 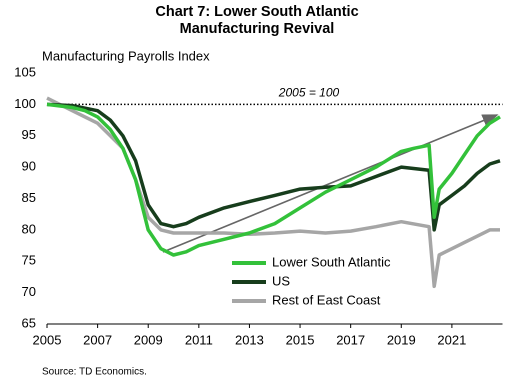 What do you see at coordinates (451, 339) in the screenshot?
I see `x-tick-label: 2021` at bounding box center [451, 339].